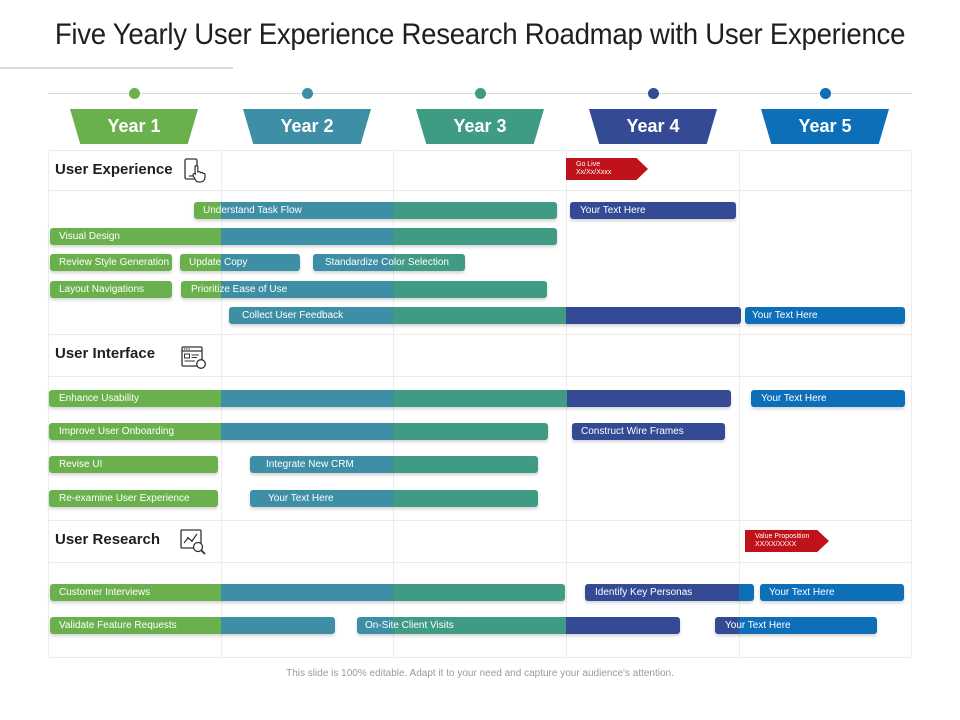  What do you see at coordinates (124, 498) in the screenshot?
I see `task-label: Re-examine User Experience` at bounding box center [124, 498].